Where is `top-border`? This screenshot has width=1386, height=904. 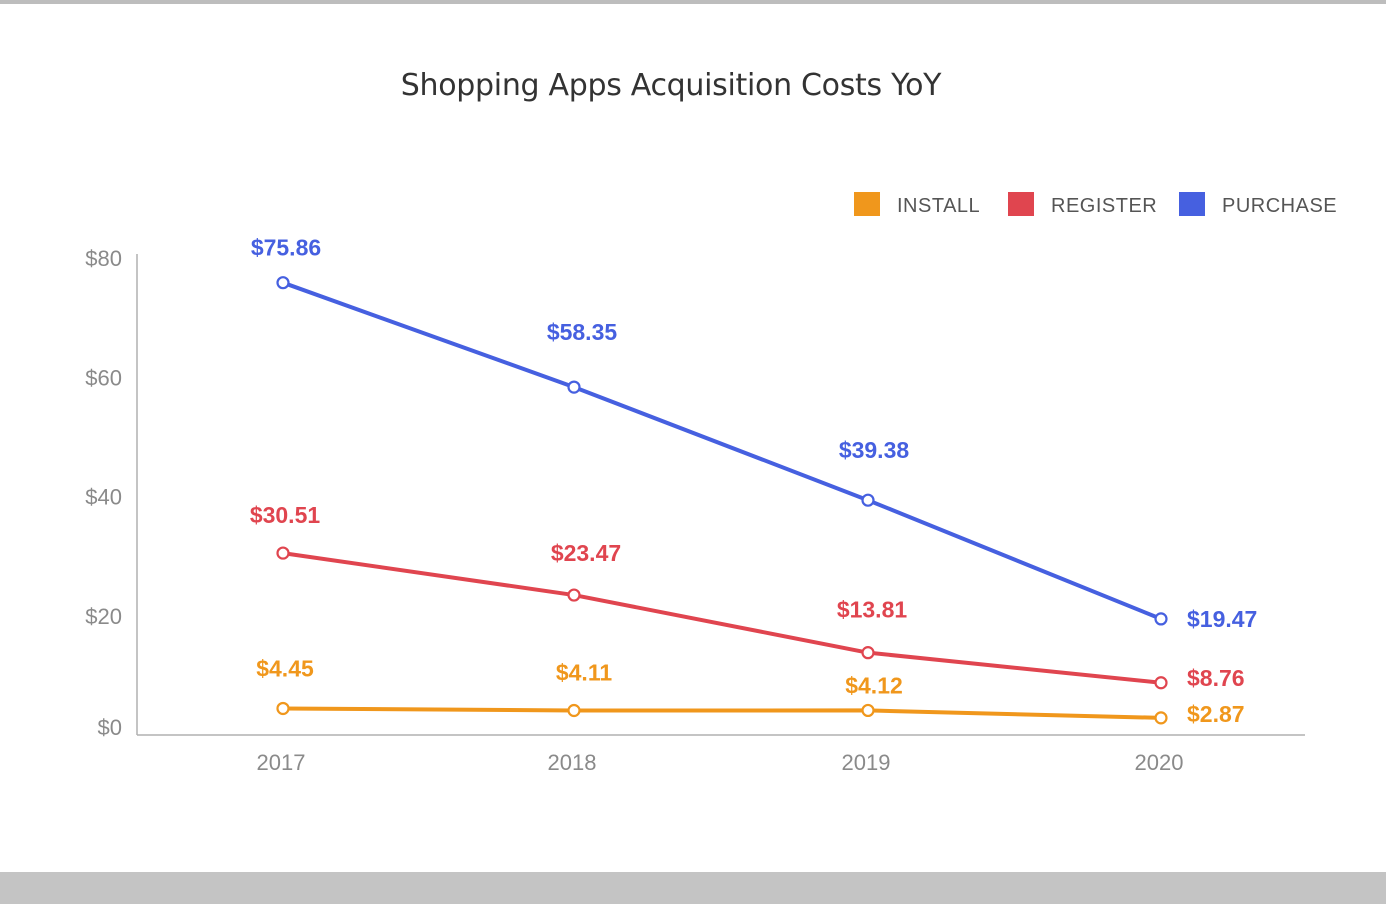
top-border is located at coordinates (693, 2).